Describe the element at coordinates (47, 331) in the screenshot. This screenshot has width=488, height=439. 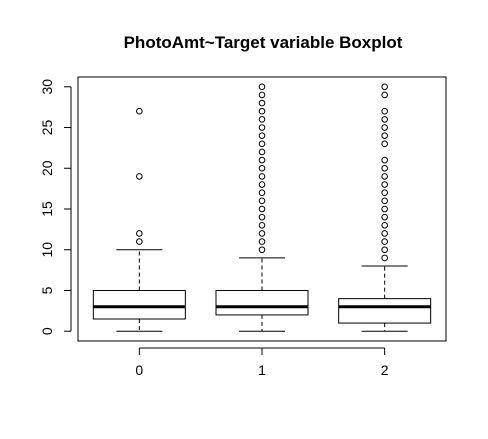
I see `y-tick-label: 0` at that location.